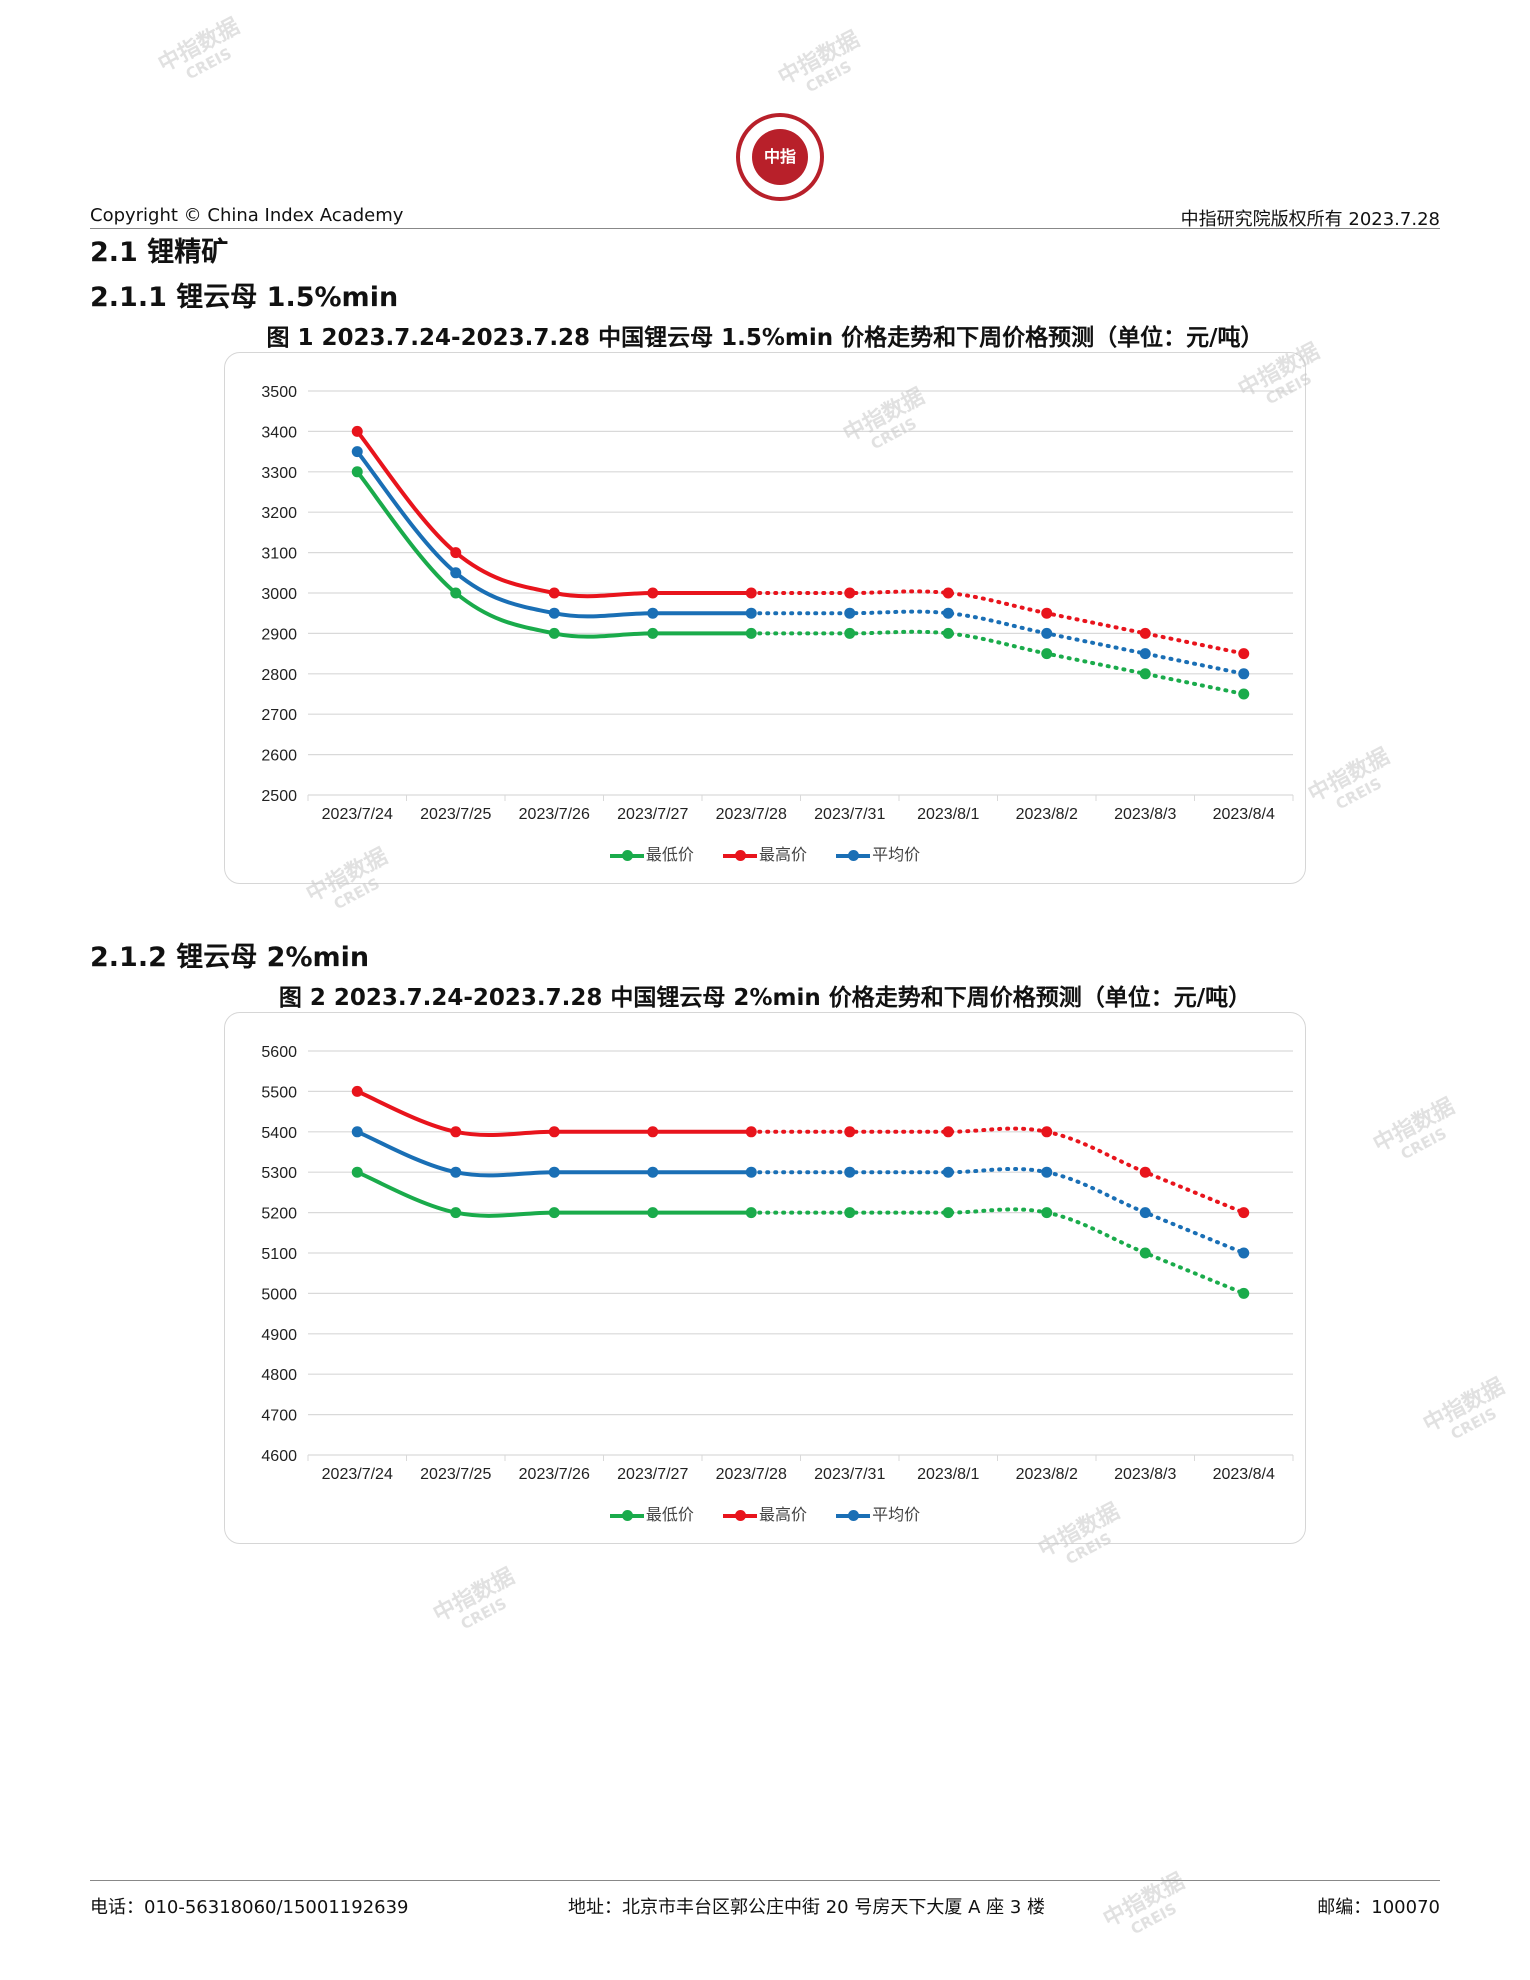 This screenshot has height=1980, width=1530. I want to click on footer-address: 地址：北京市丰台区郭公庄中街 20 号房天下大厦 A 座 3 楼, so click(806, 1907).